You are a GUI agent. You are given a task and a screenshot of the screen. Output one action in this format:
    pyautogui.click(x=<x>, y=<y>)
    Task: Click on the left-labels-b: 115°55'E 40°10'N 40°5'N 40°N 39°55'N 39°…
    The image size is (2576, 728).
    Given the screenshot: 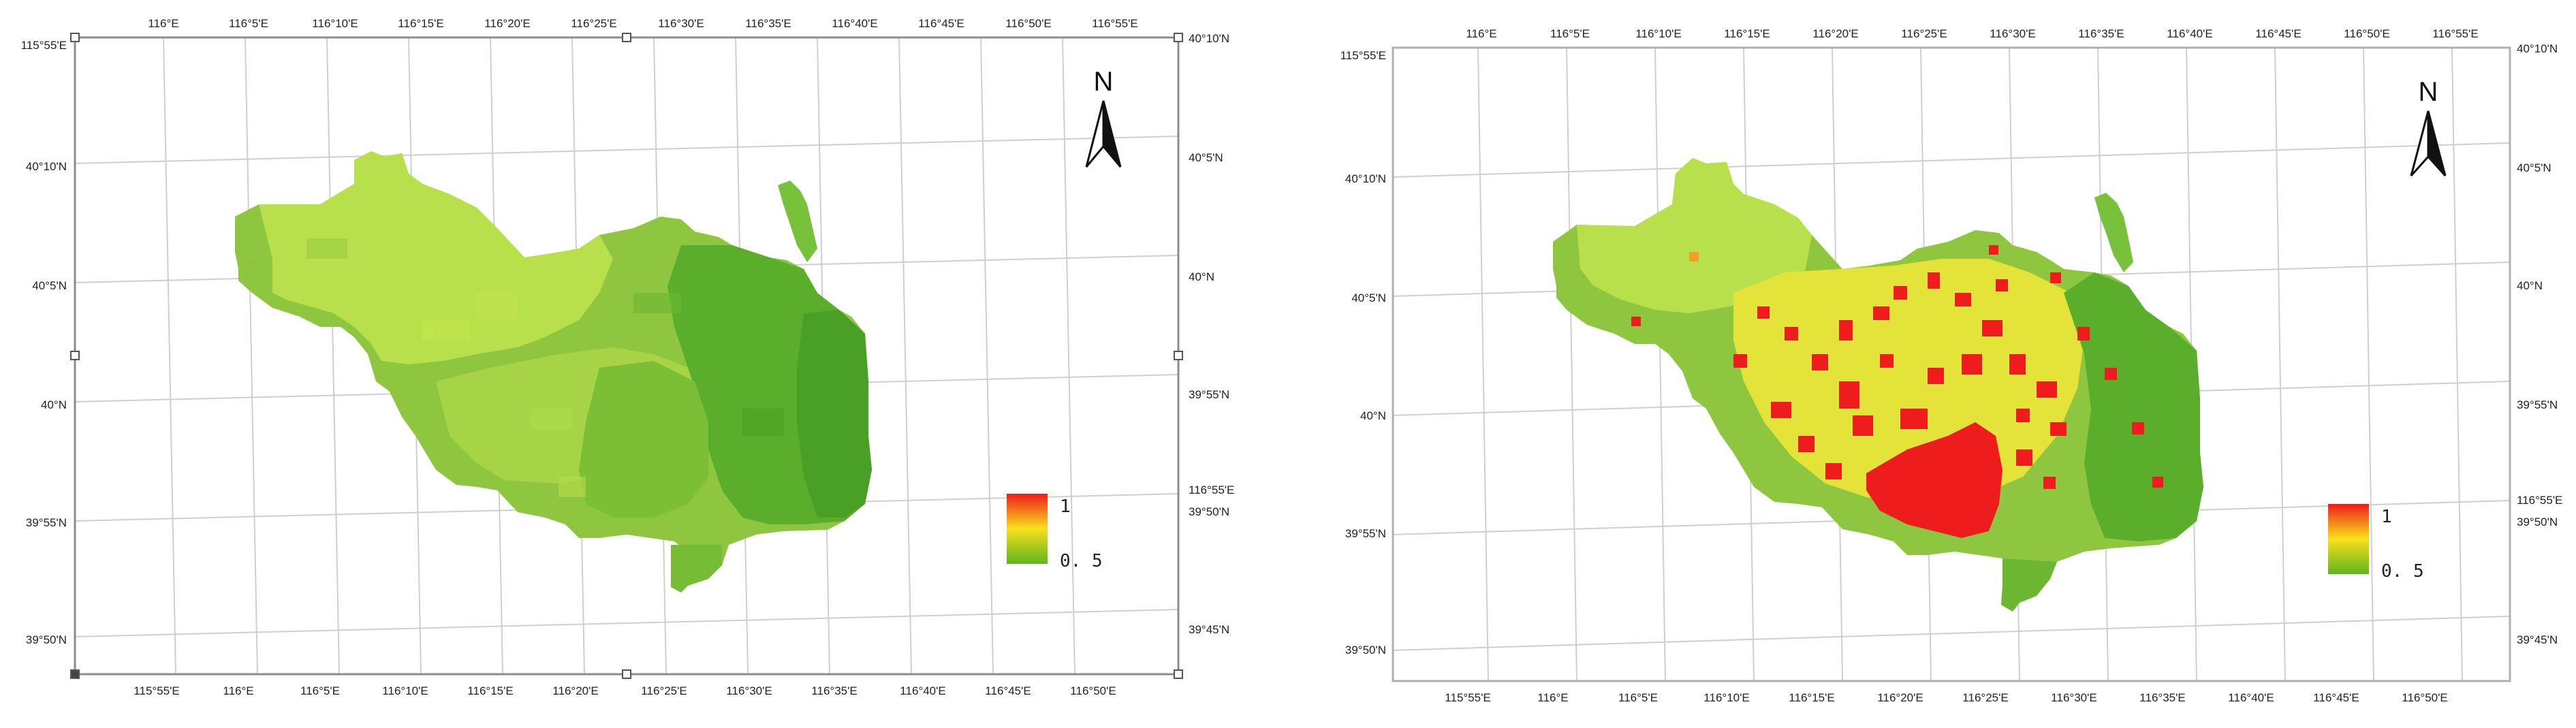 What is the action you would take?
    pyautogui.click(x=1363, y=352)
    